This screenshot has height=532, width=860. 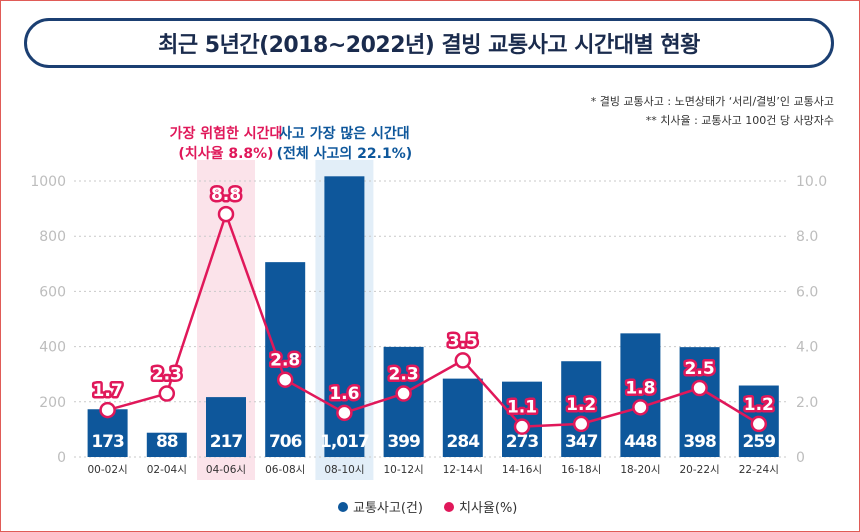 I want to click on line-value-label: 3.5, so click(x=463, y=341).